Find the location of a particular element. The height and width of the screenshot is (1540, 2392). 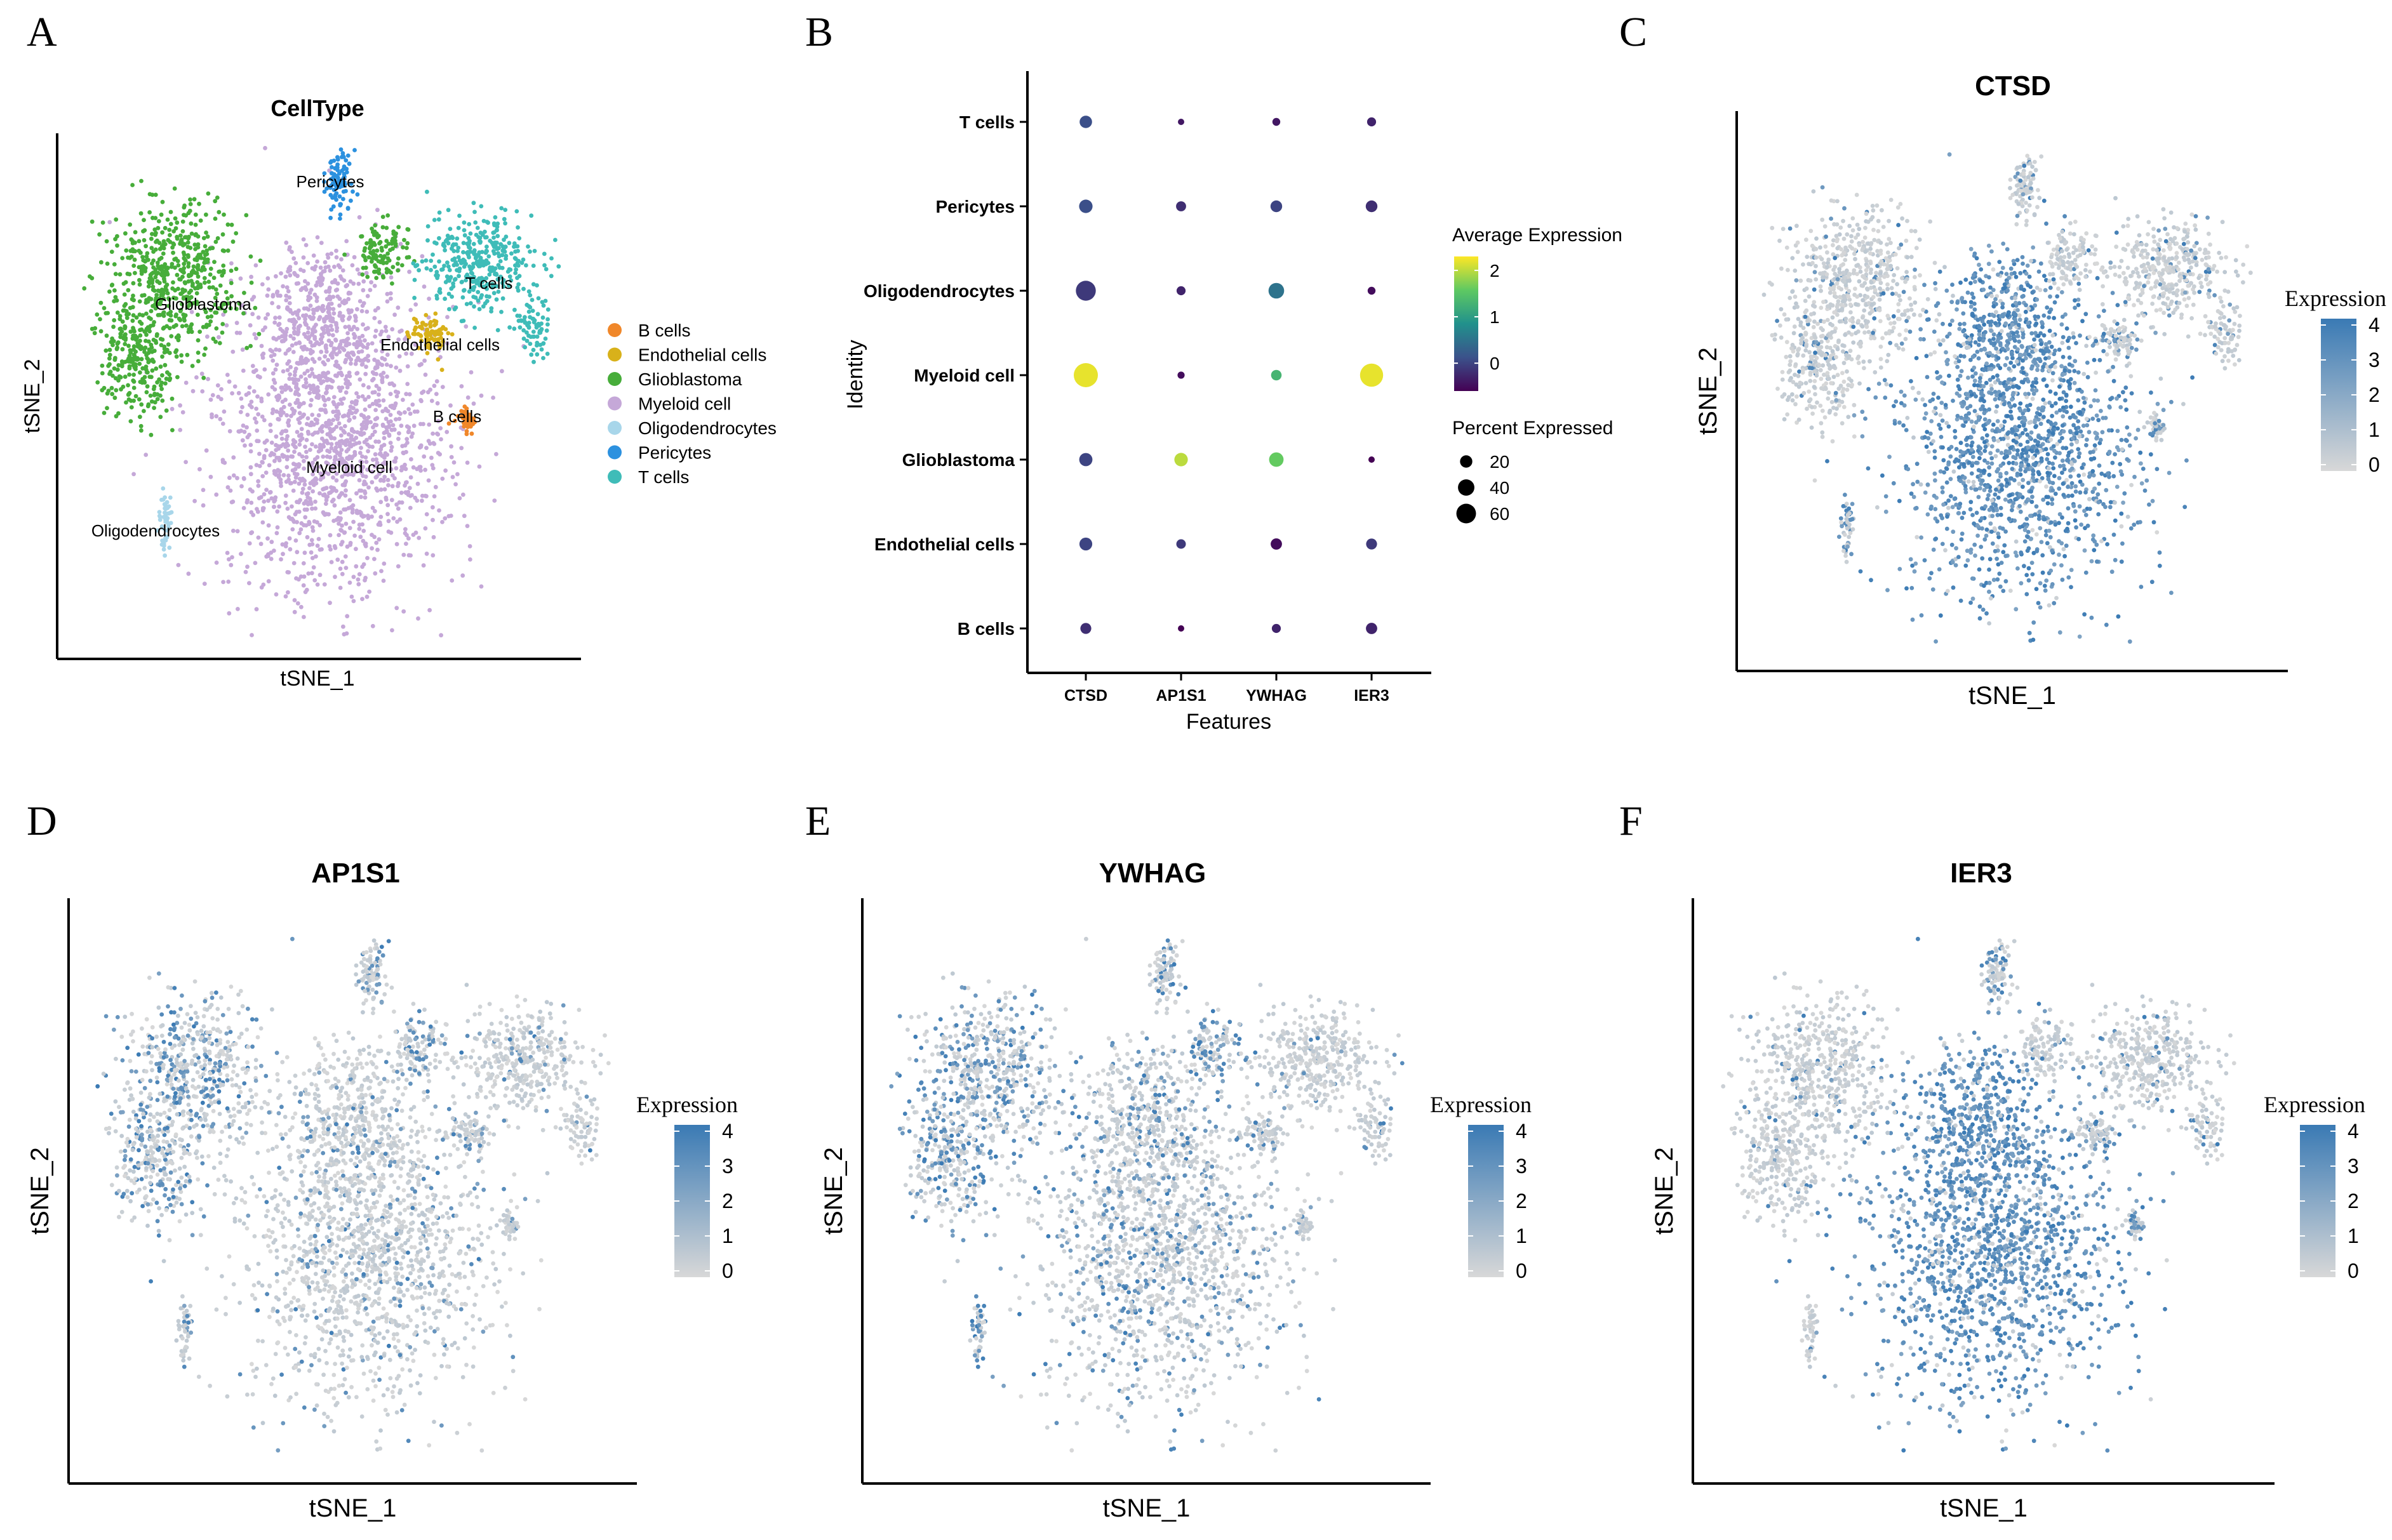

cluster-label: Glioblastoma is located at coordinates (203, 304).